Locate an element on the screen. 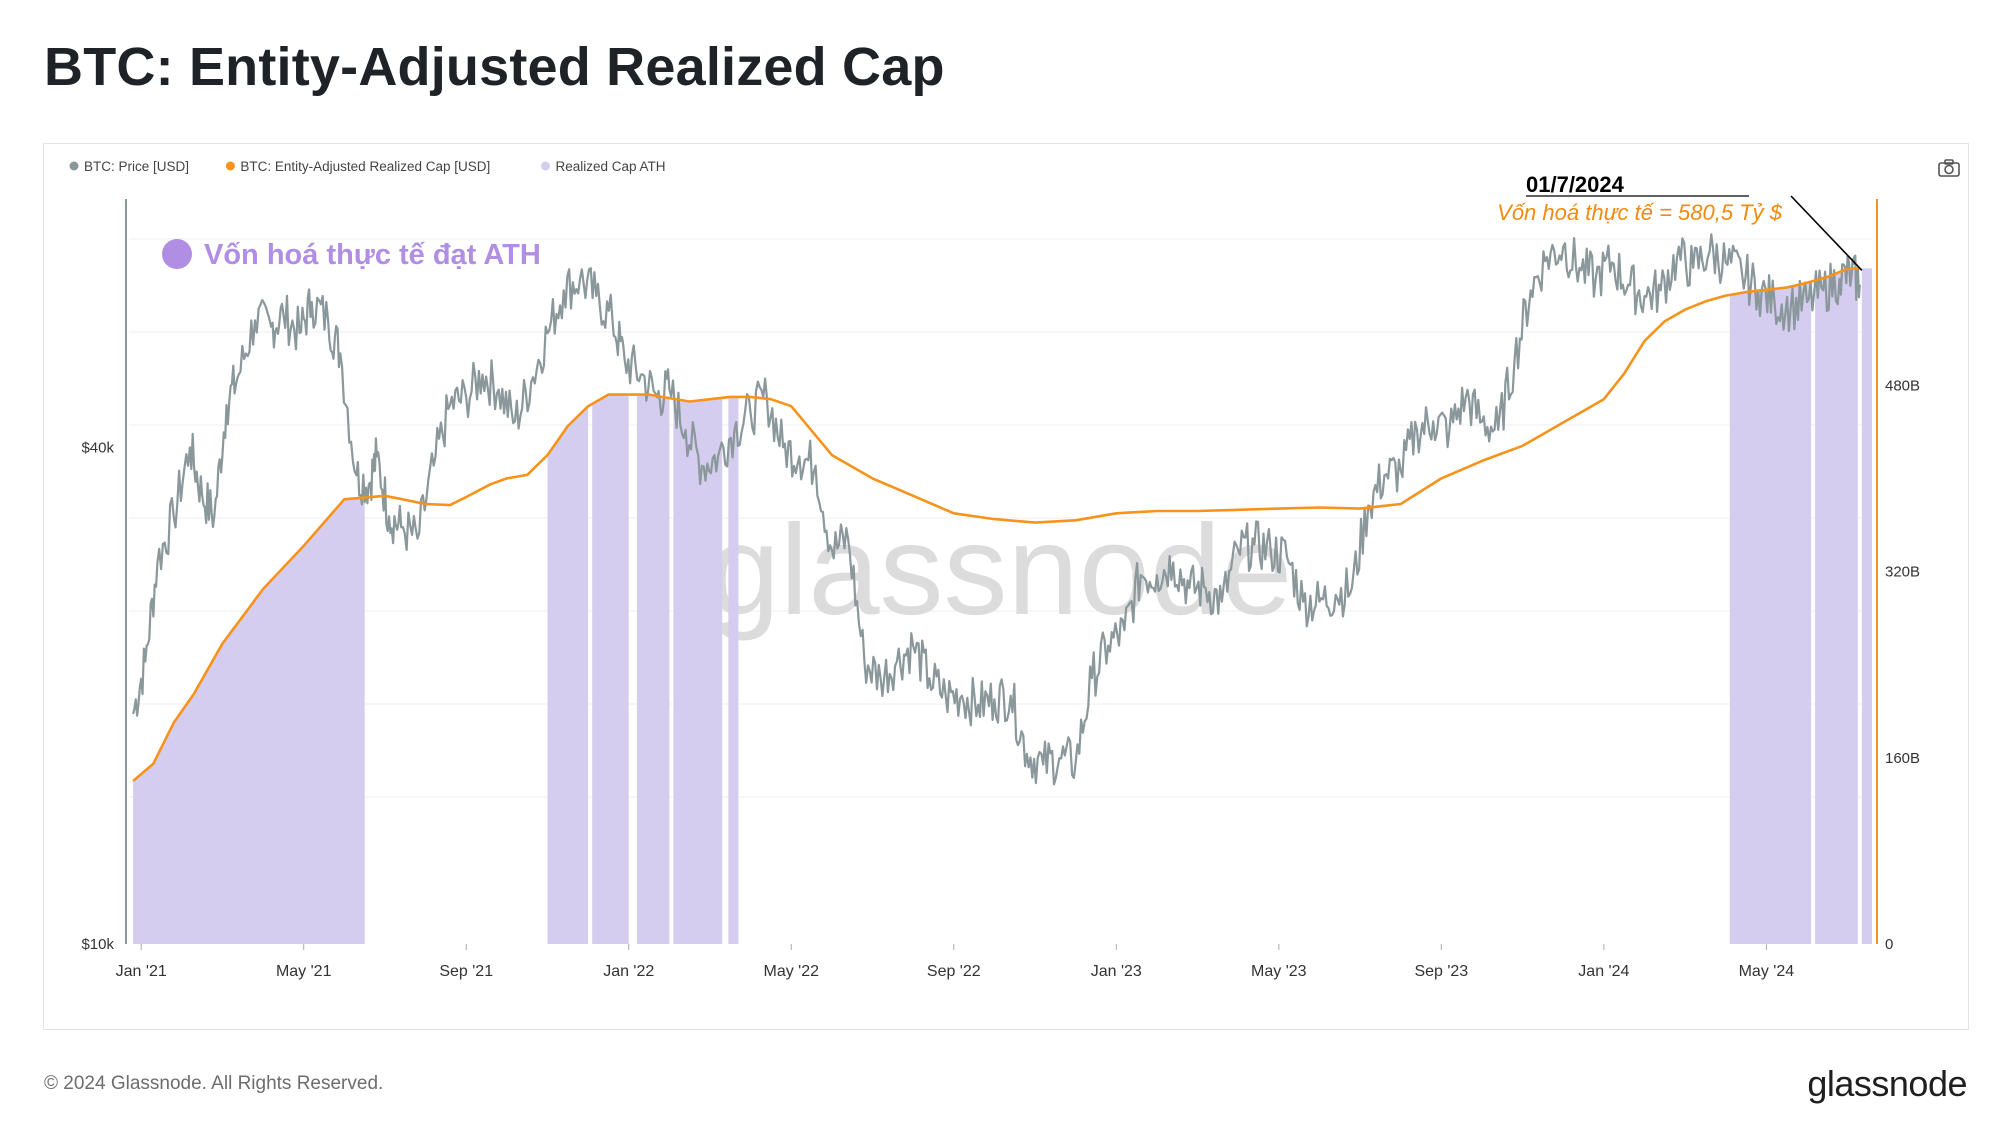  watermark-text: glassnode is located at coordinates (1001, 570).